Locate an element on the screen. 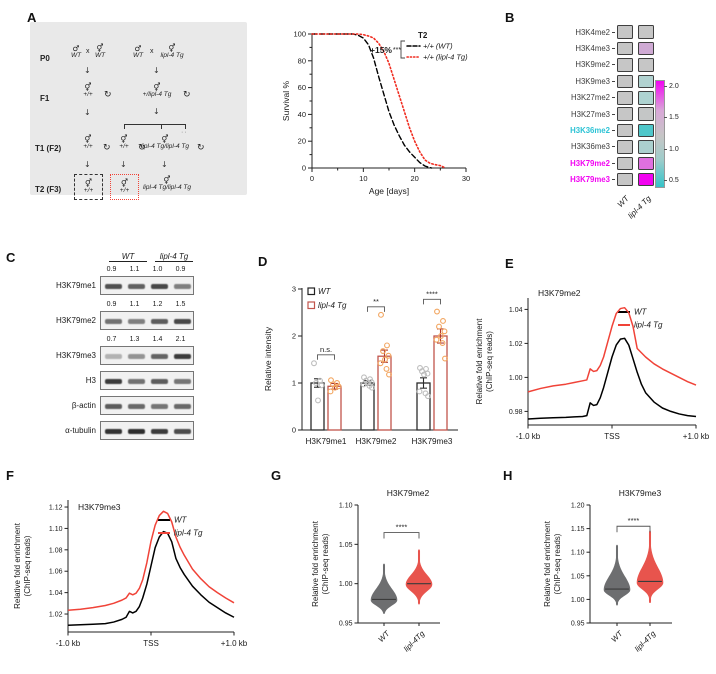 The height and width of the screenshot is (674, 716). panel-label-a: A is located at coordinates (32, 17).